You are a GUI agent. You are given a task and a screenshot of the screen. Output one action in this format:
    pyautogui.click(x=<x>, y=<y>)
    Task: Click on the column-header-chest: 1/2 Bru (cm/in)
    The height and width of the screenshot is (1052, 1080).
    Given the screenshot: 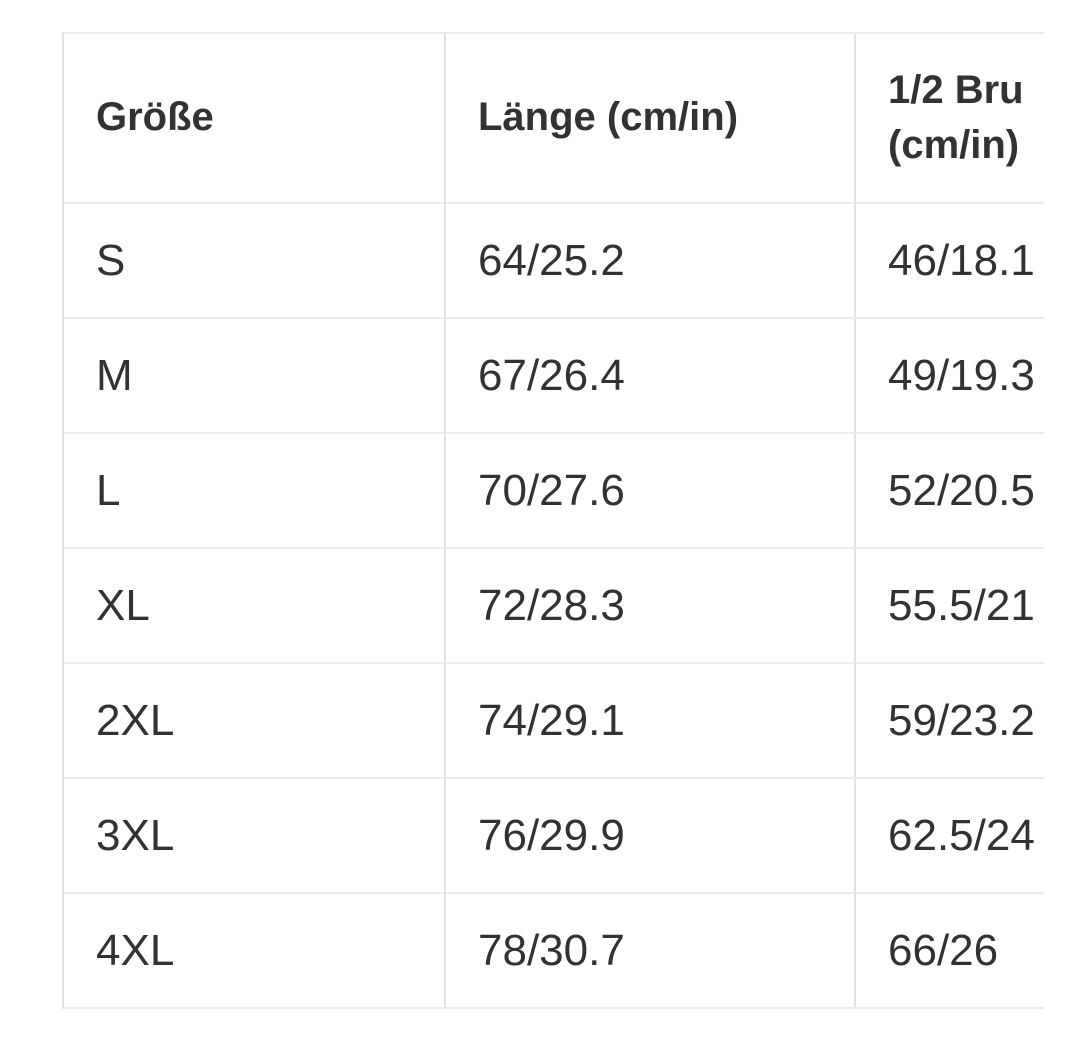 What is the action you would take?
    pyautogui.click(x=949, y=118)
    